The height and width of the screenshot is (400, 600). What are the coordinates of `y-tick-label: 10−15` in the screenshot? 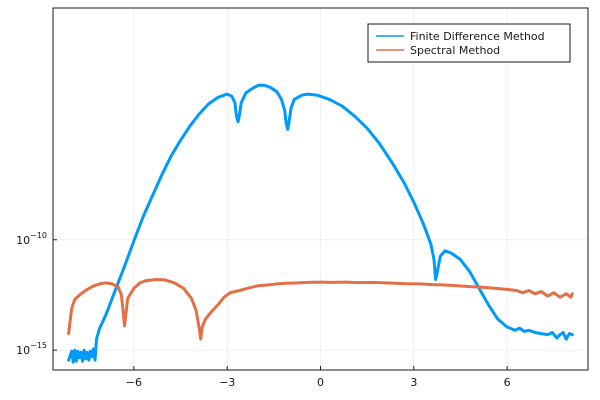 It's located at (31, 349).